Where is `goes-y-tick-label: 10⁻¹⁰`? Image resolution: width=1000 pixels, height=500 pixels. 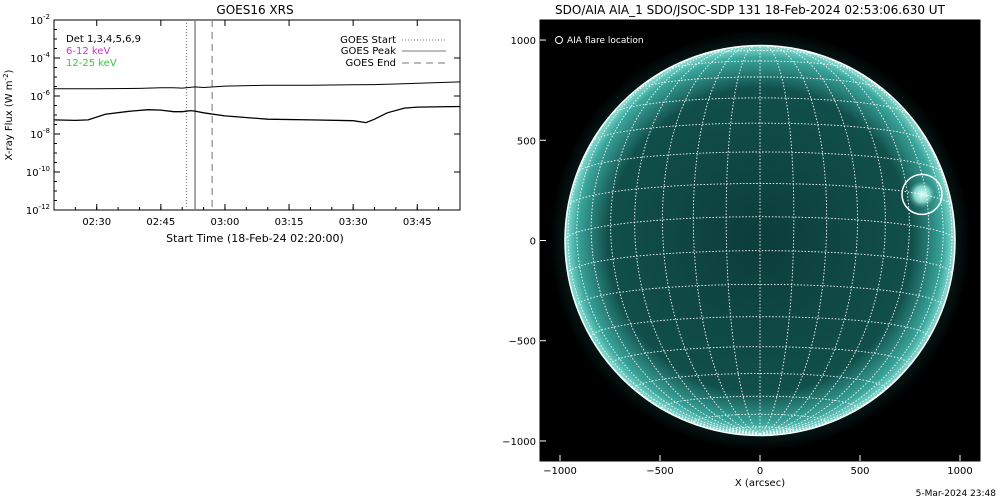
goes-y-tick-label: 10⁻¹⁰ is located at coordinates (38, 172).